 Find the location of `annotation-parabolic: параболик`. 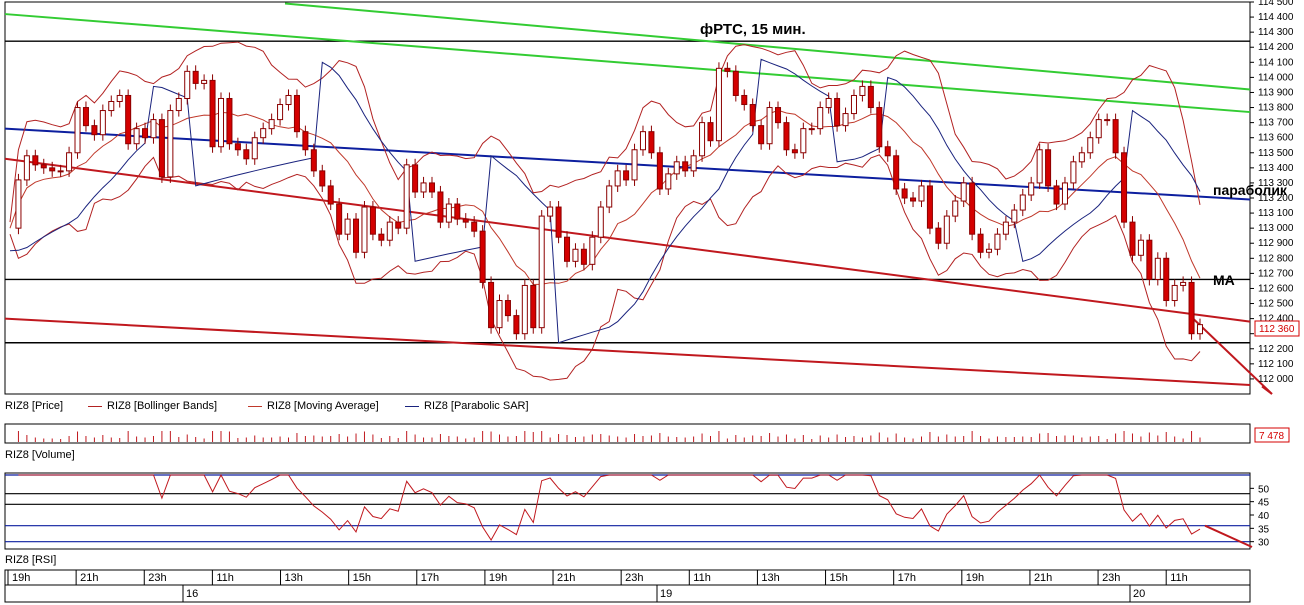

annotation-parabolic: параболик is located at coordinates (1250, 190).